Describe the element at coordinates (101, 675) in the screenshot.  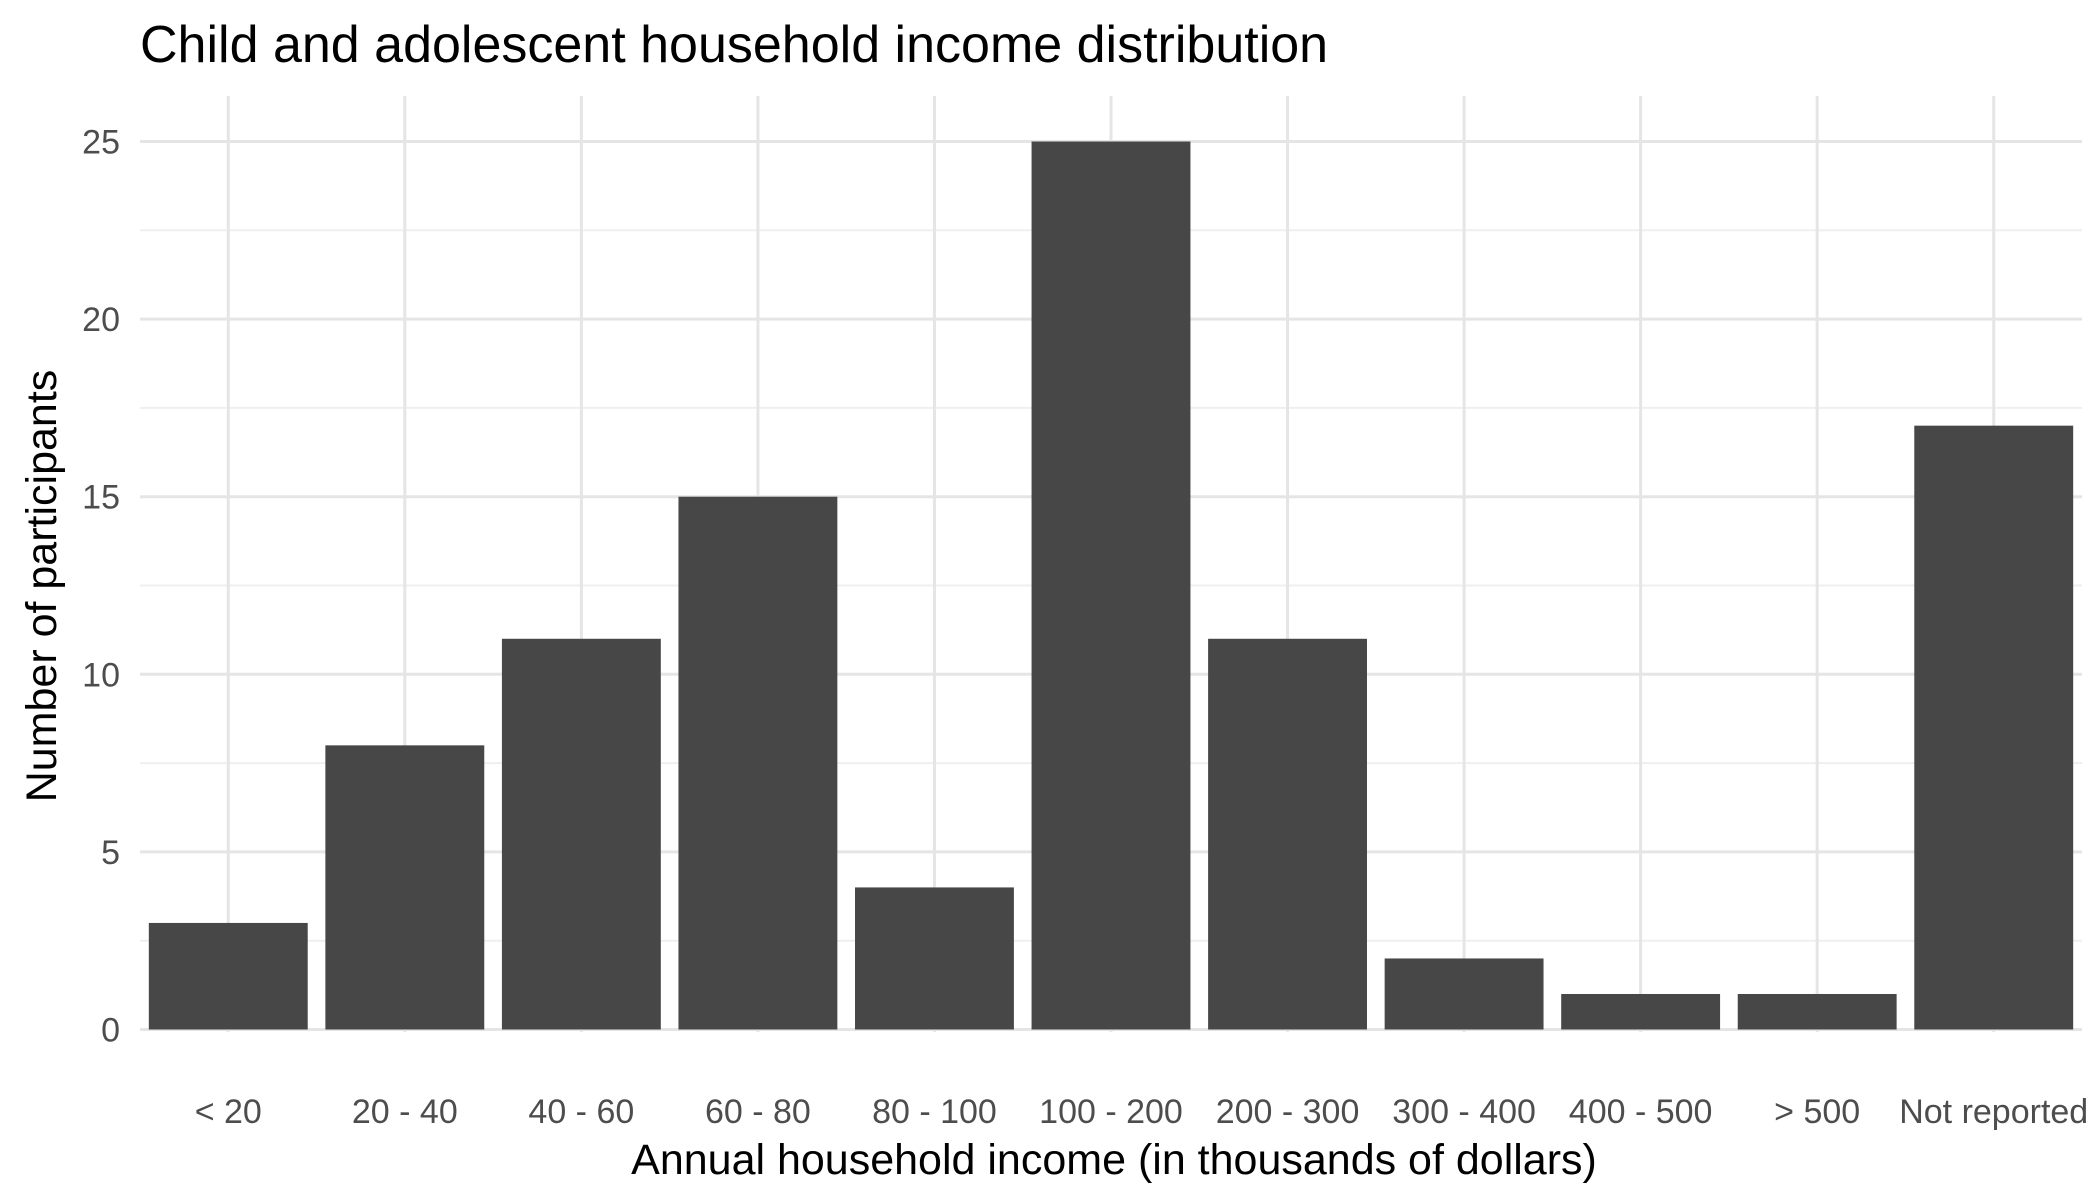
I see `y-tick-label: 10` at that location.